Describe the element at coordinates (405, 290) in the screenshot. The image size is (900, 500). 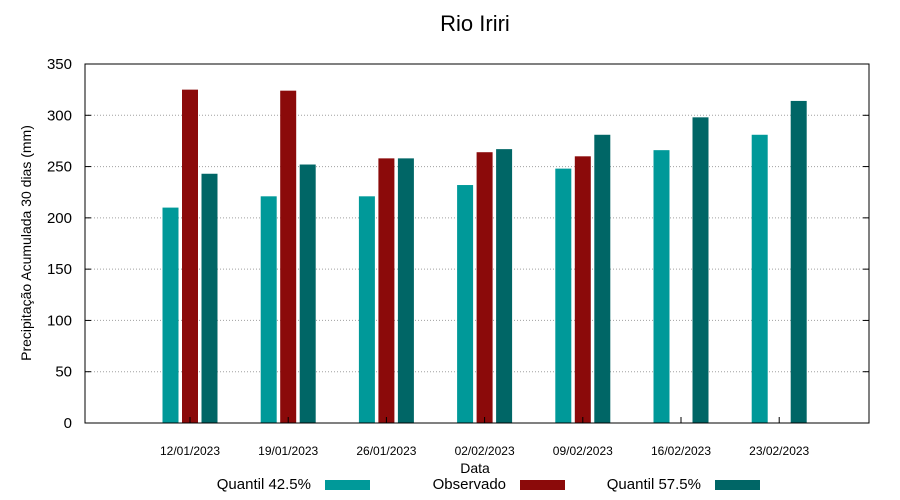
I see `bar-quantil-57-5--2` at that location.